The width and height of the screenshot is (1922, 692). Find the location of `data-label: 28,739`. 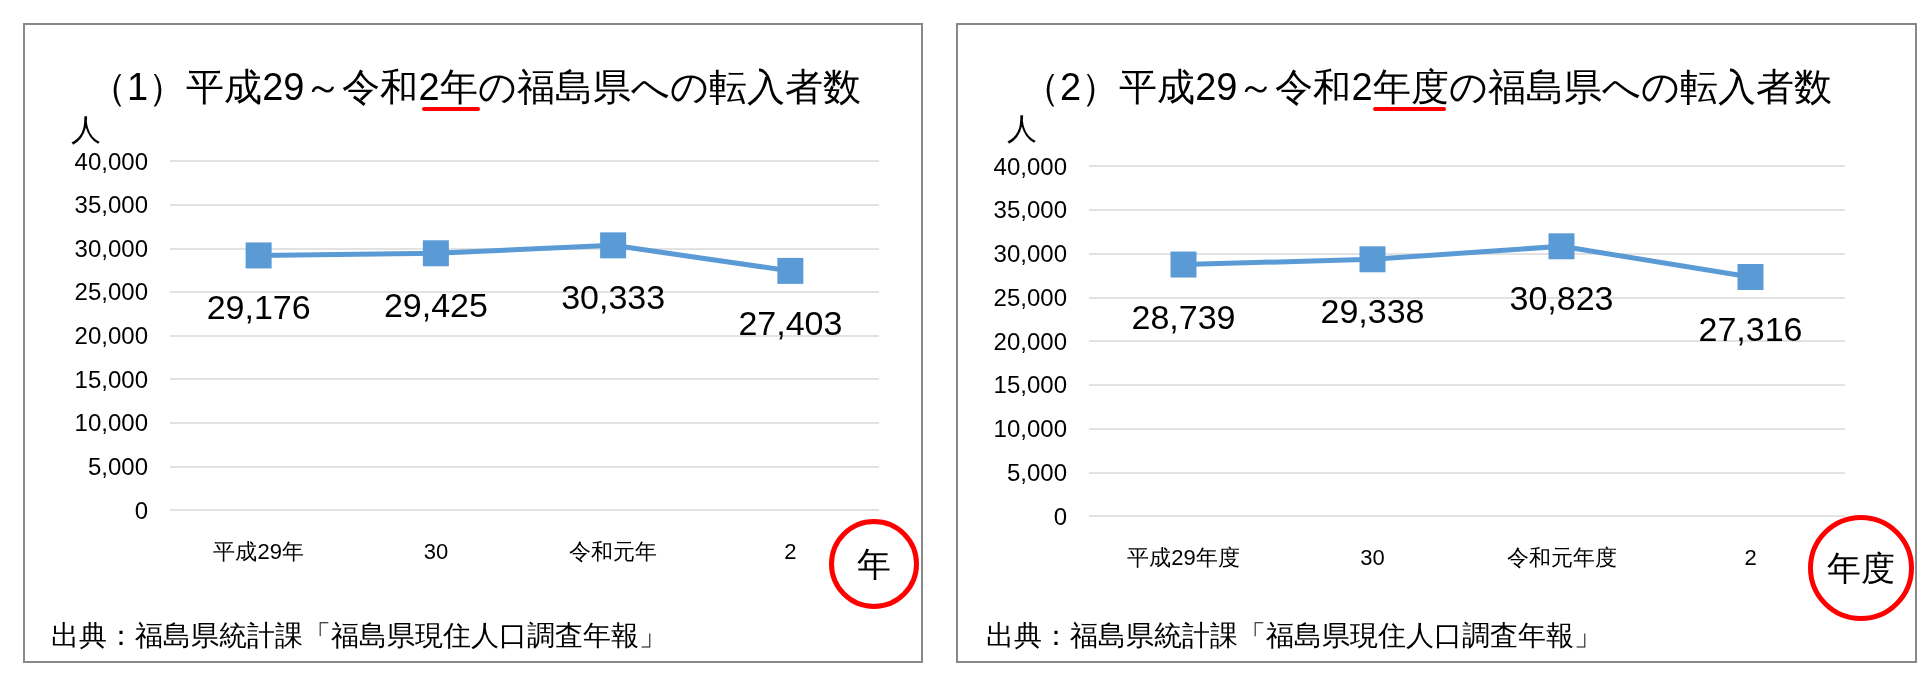

data-label: 28,739 is located at coordinates (1183, 316).